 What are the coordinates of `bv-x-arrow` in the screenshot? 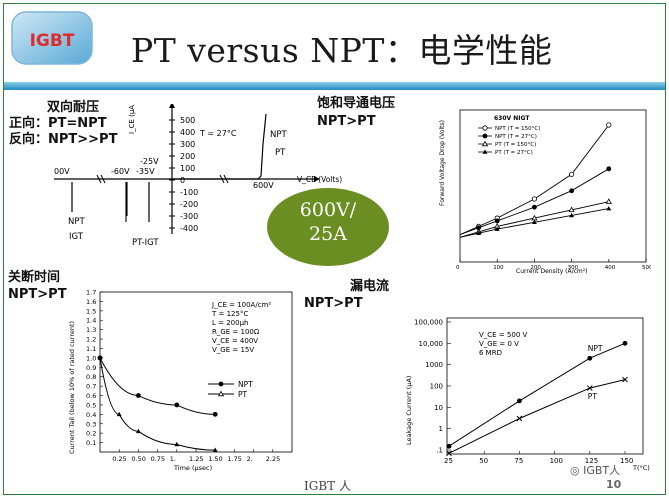 It's located at (317, 179).